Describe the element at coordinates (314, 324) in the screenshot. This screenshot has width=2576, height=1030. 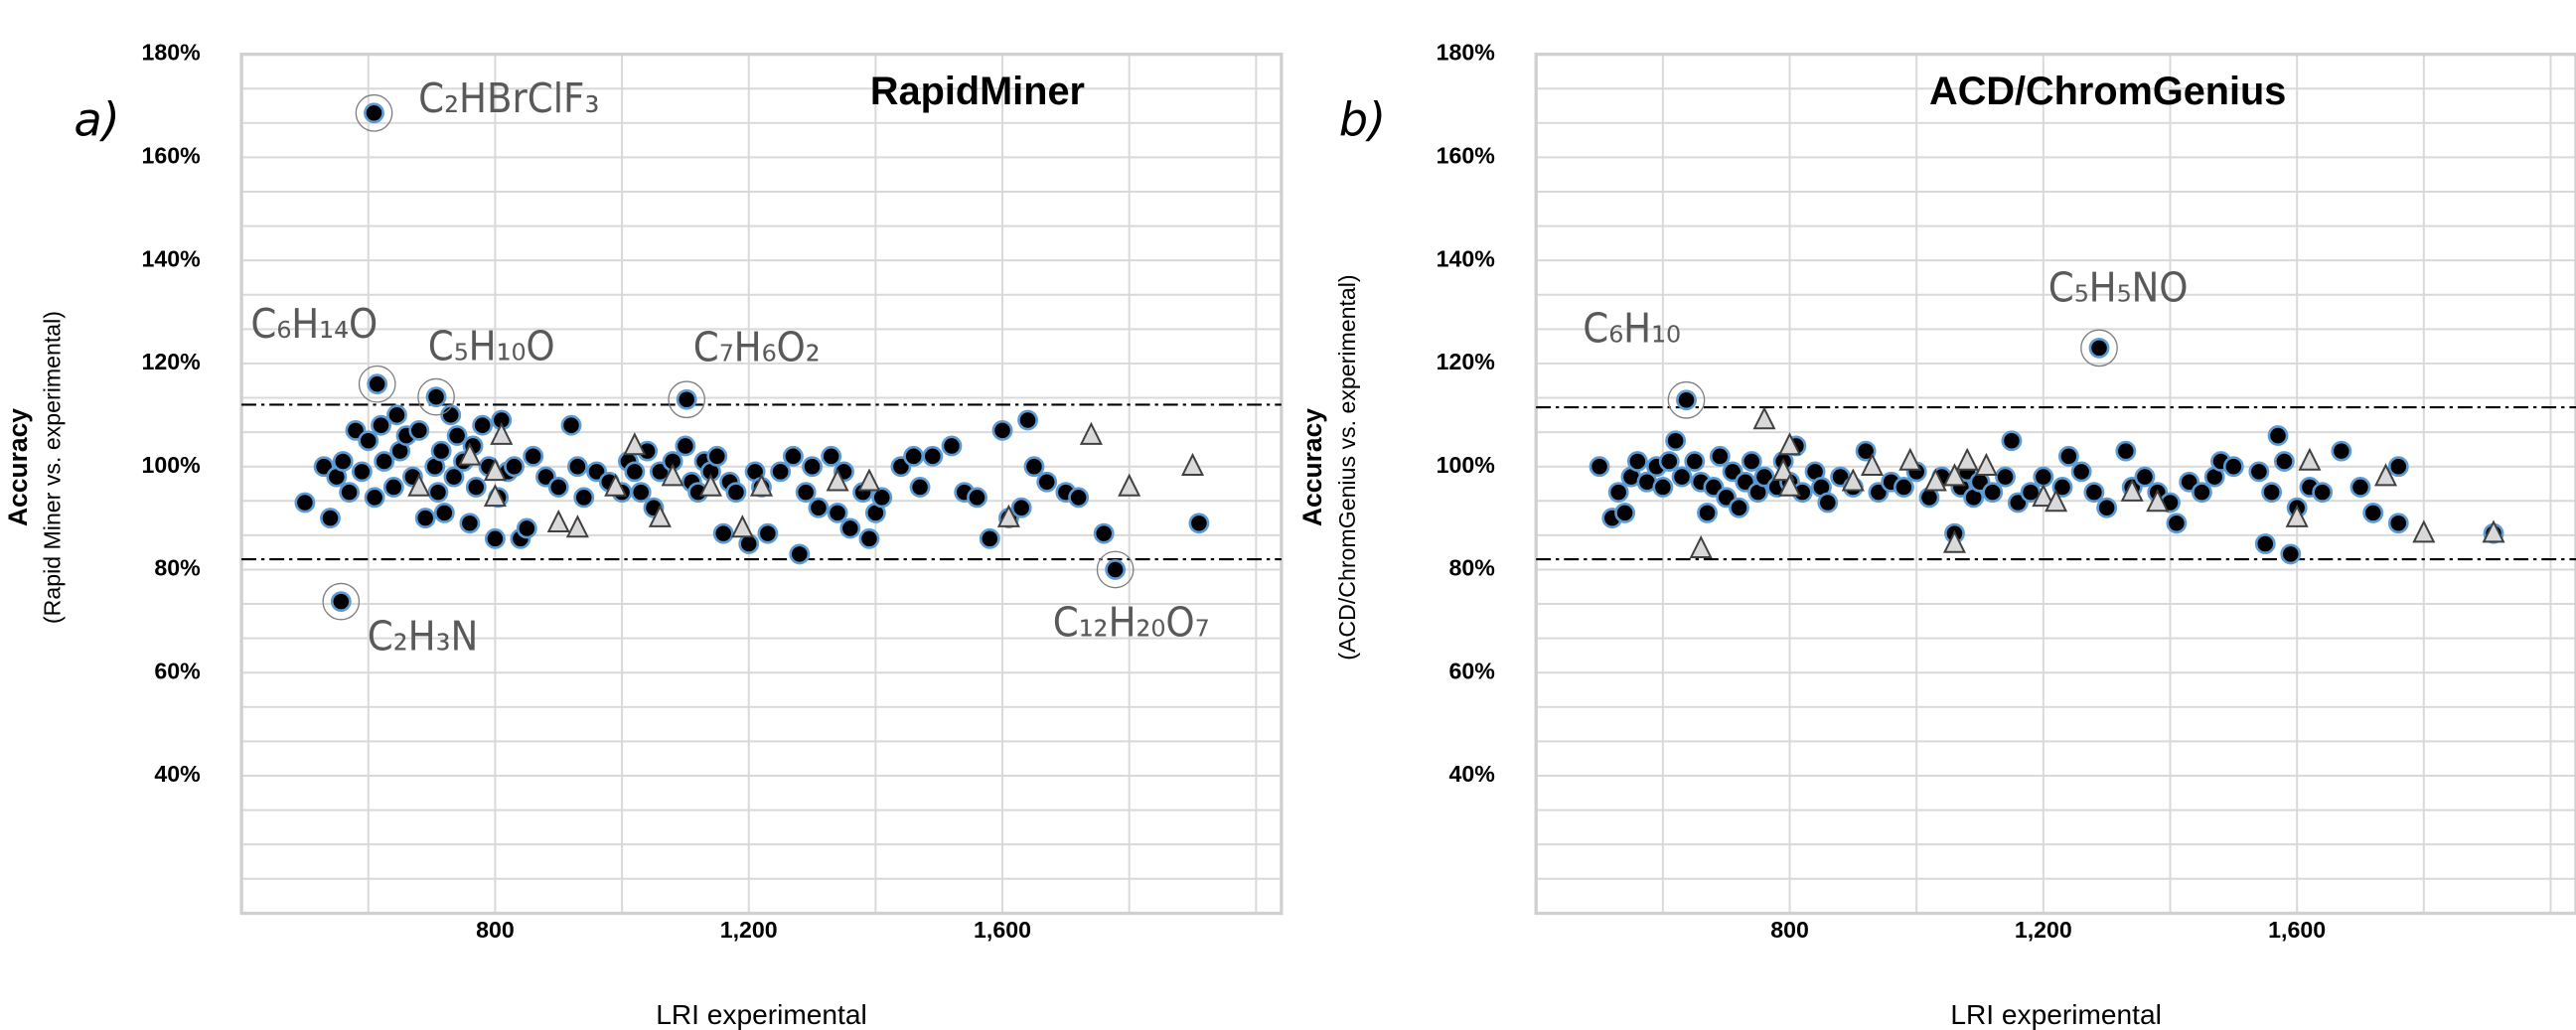
I see `annotation-label: C₆H₁₄O` at that location.